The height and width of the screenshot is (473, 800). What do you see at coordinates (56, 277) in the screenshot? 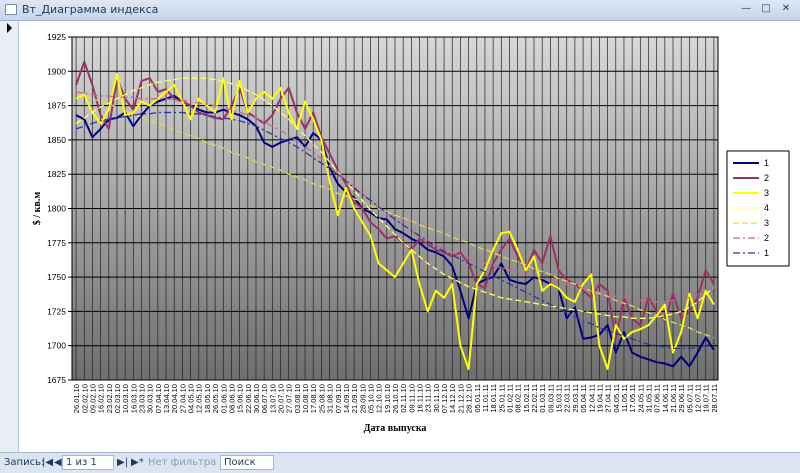
I see `y-tick-label: 1750` at bounding box center [56, 277].